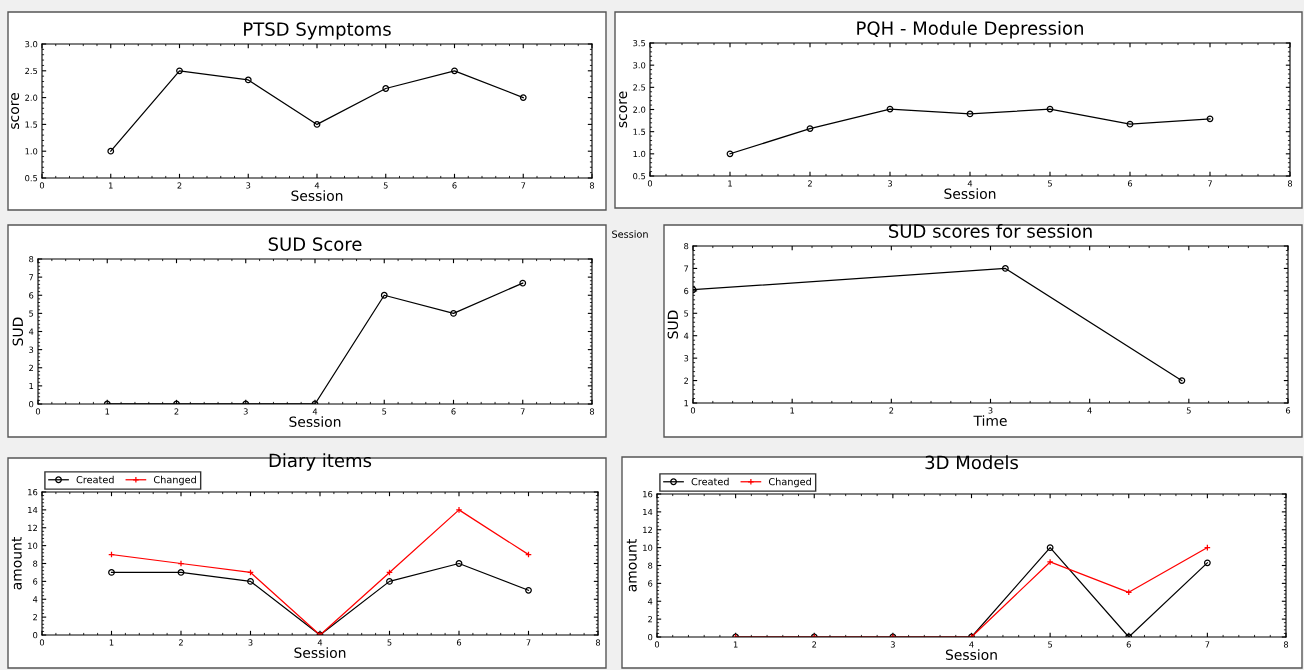  Describe the element at coordinates (31, 97) in the screenshot. I see `y-tick-label: 2.0` at that location.